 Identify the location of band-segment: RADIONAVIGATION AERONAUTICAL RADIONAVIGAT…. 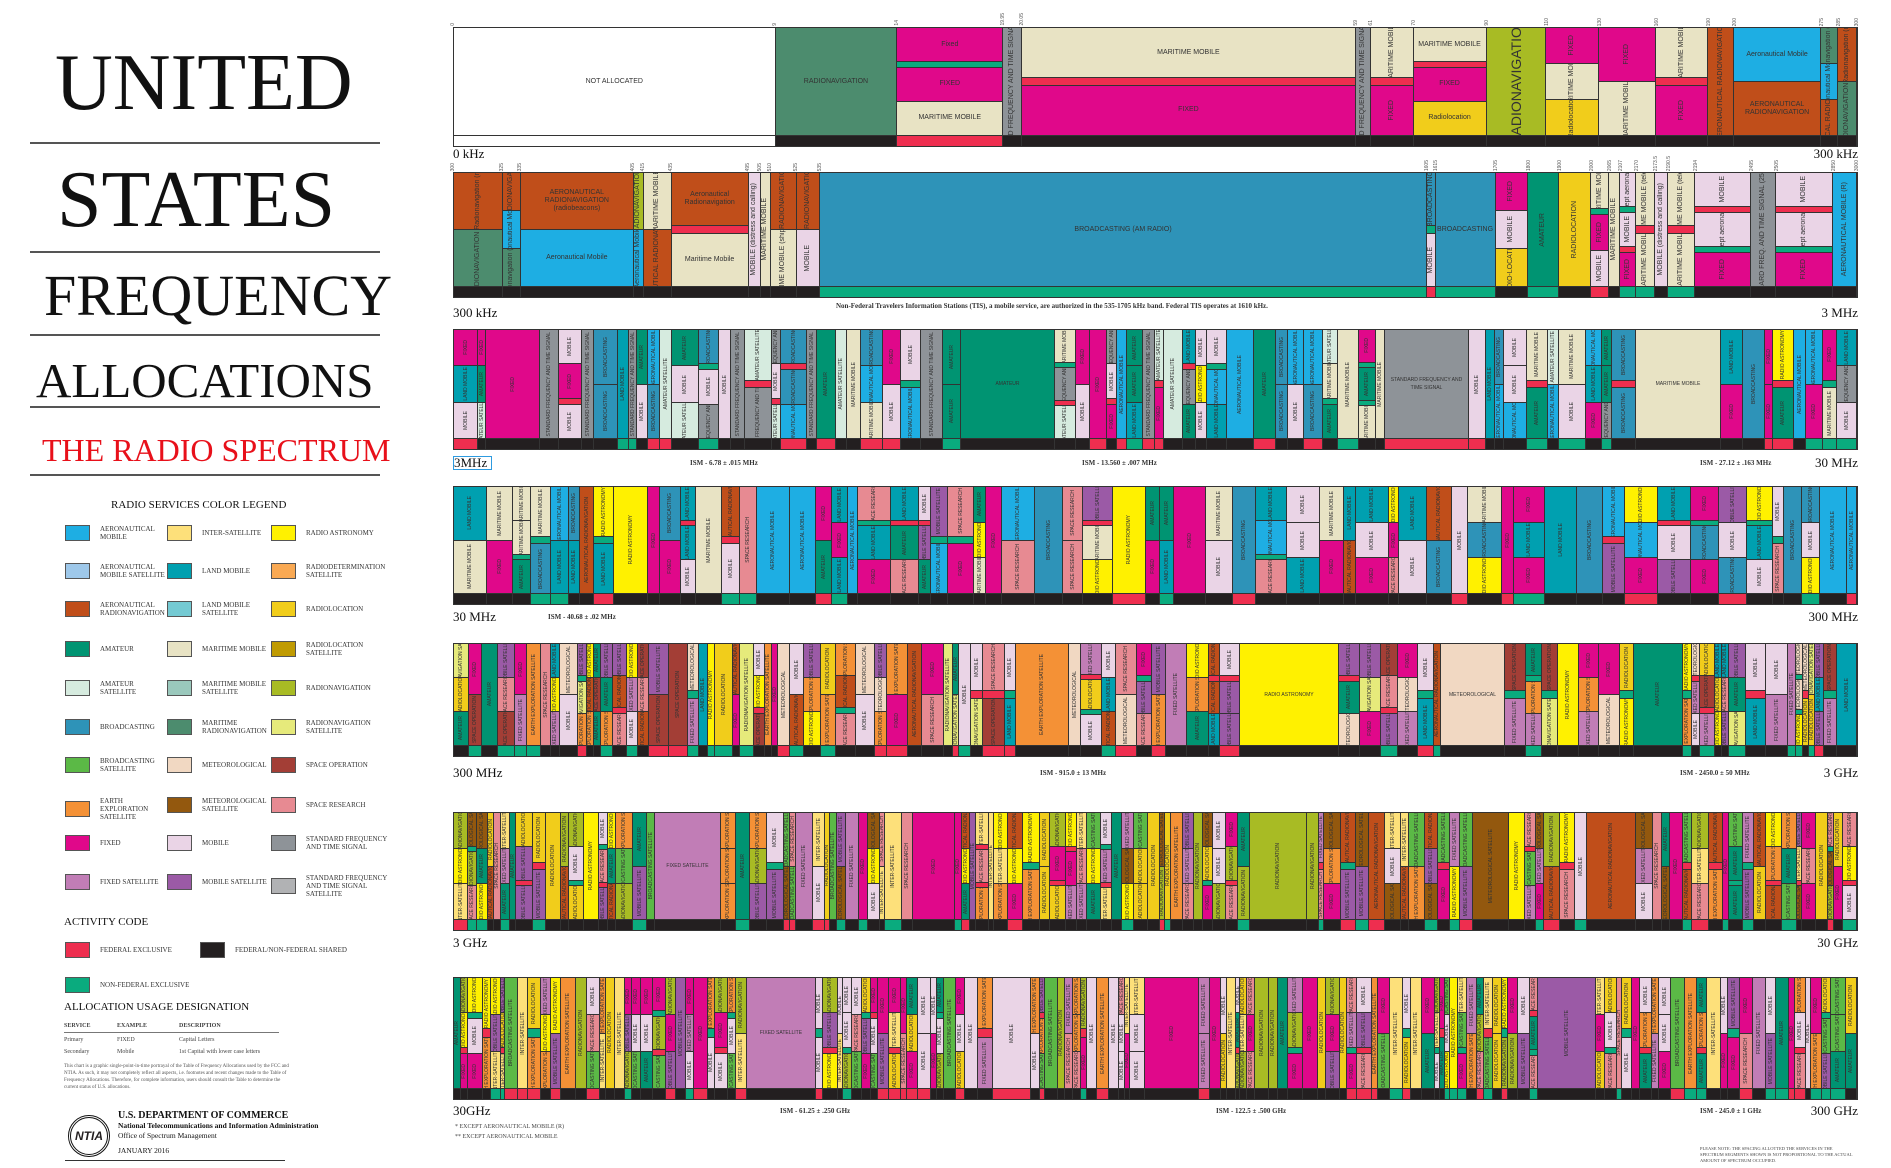
(1552, 871).